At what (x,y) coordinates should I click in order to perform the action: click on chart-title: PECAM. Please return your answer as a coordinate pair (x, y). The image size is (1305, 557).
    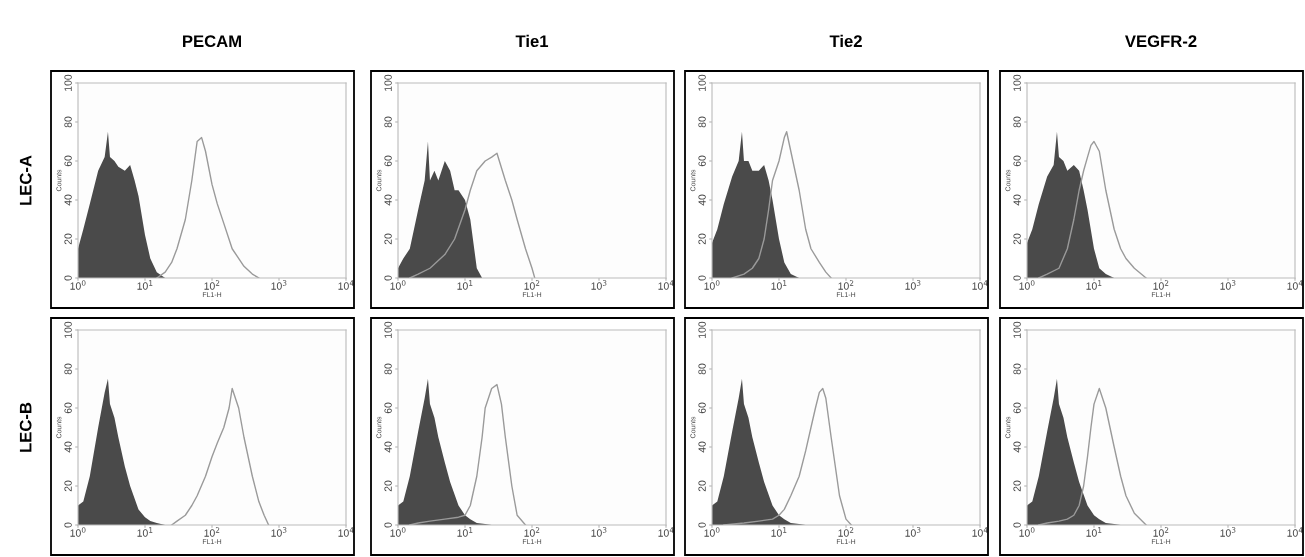
    Looking at the image, I should click on (212, 41).